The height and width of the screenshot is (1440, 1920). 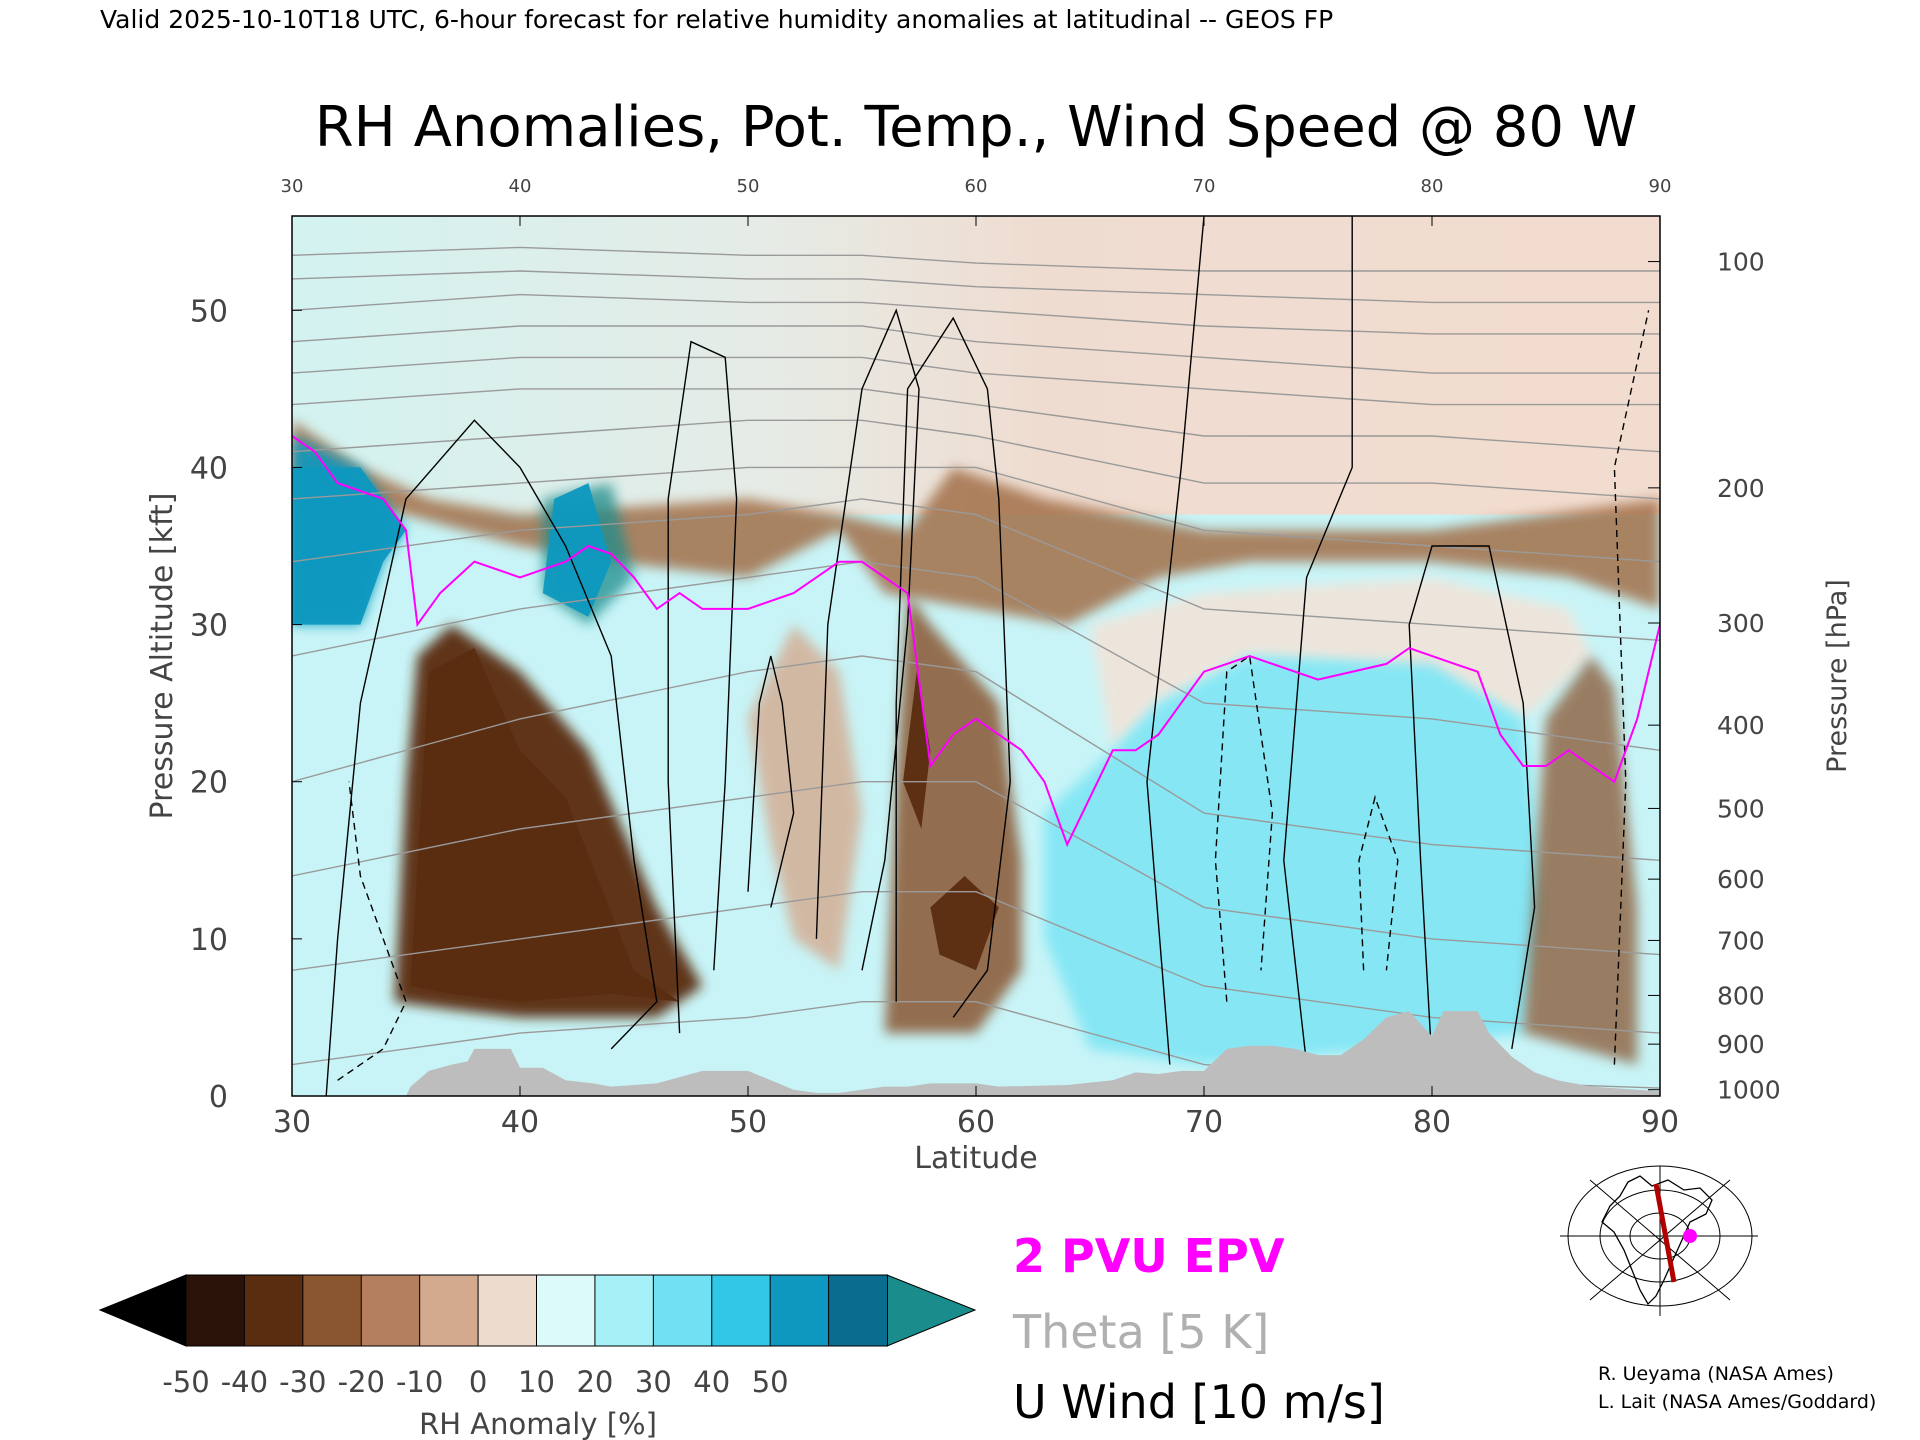 What do you see at coordinates (805, 797) in the screenshot?
I see `dry-mid-band` at bounding box center [805, 797].